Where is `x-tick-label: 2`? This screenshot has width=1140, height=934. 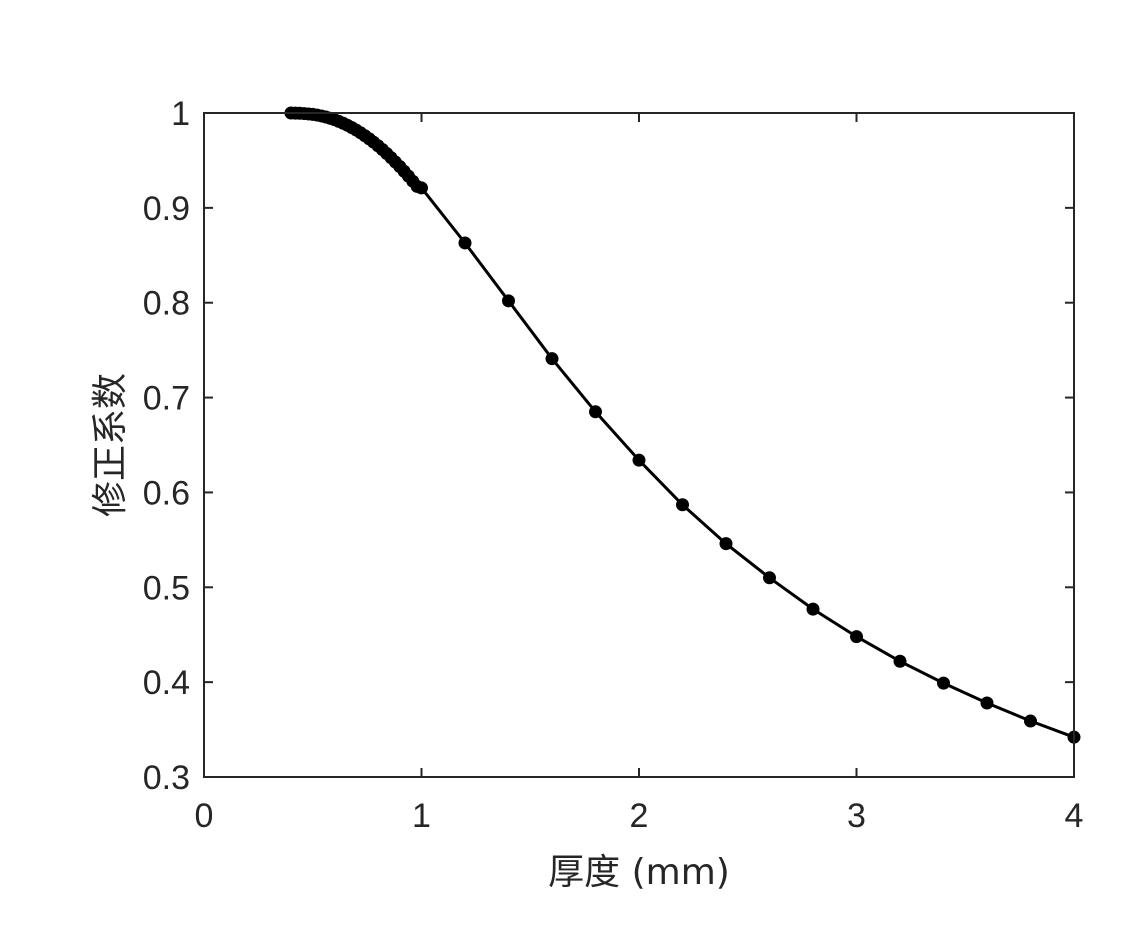 x-tick-label: 2 is located at coordinates (639, 816).